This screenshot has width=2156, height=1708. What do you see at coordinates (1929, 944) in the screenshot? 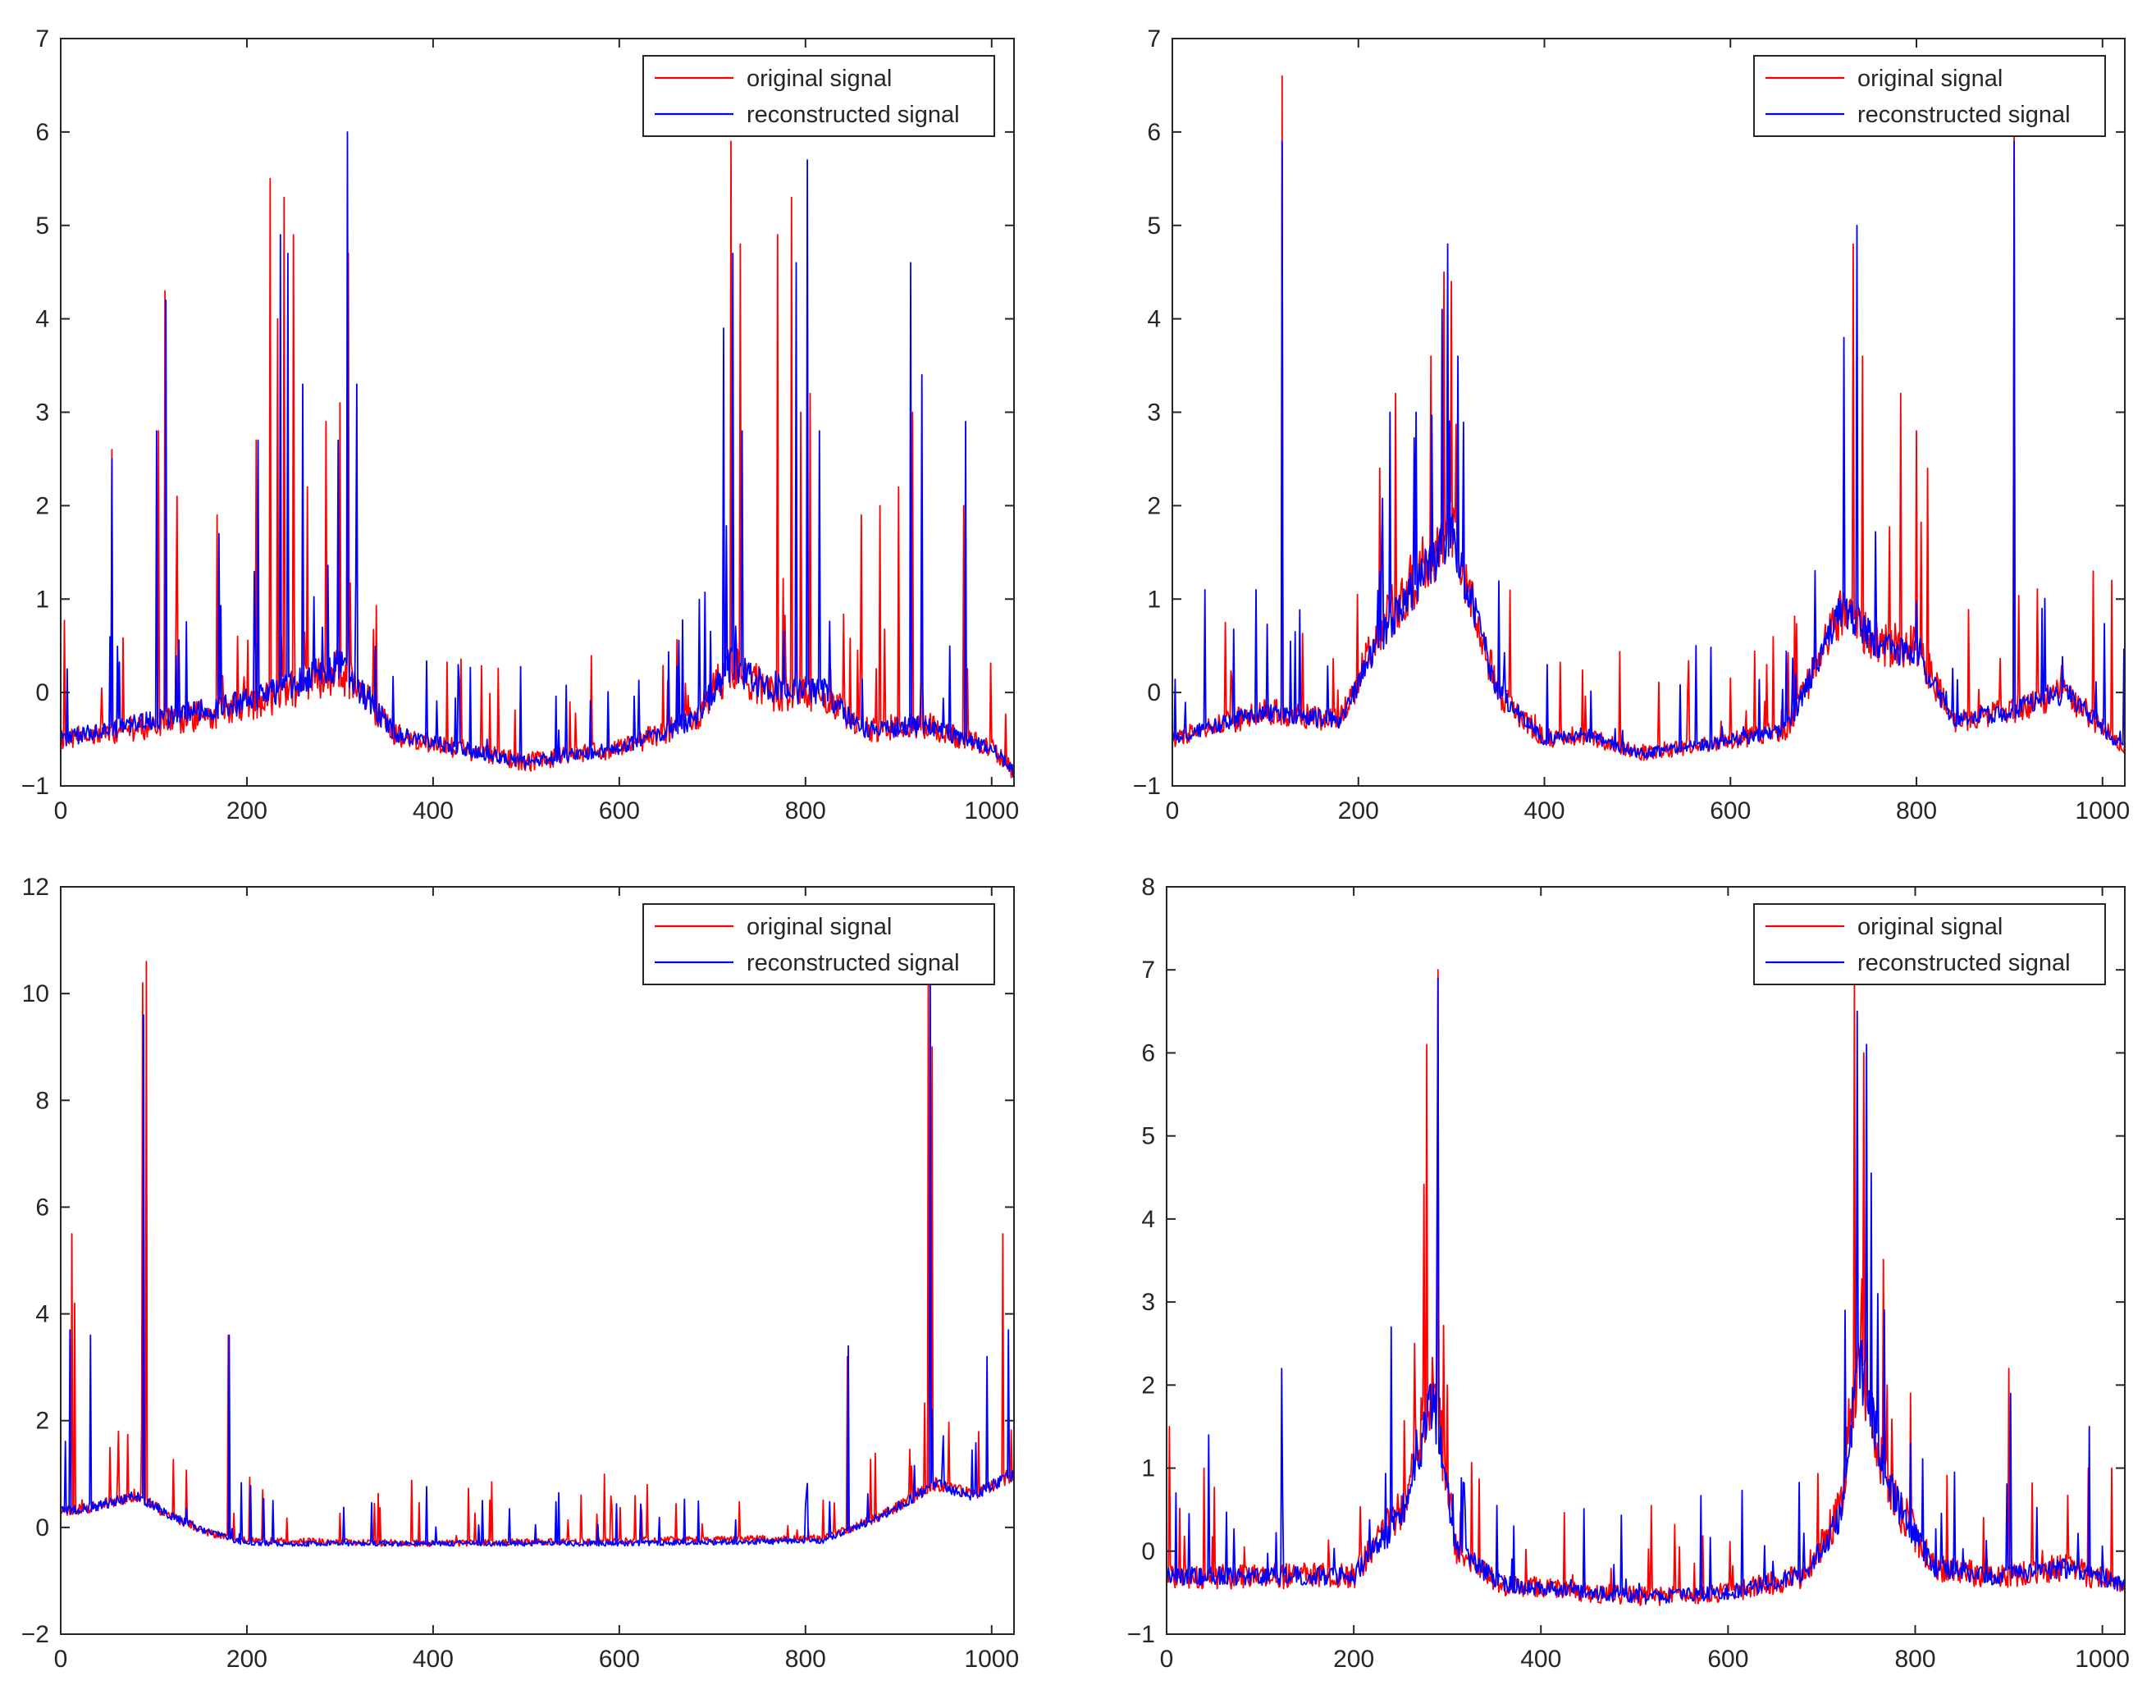
I see `chart-bottom-right-legend` at bounding box center [1929, 944].